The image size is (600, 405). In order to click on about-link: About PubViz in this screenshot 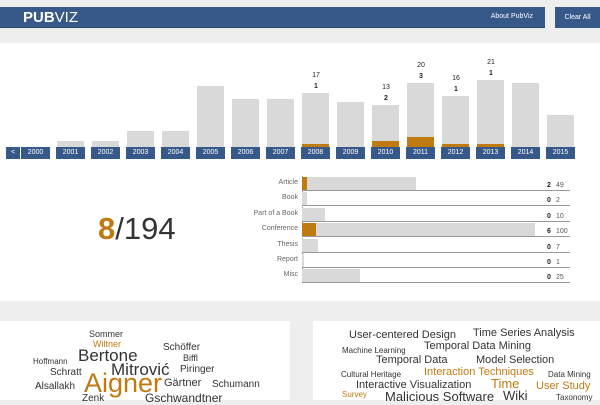, I will do `click(511, 16)`.